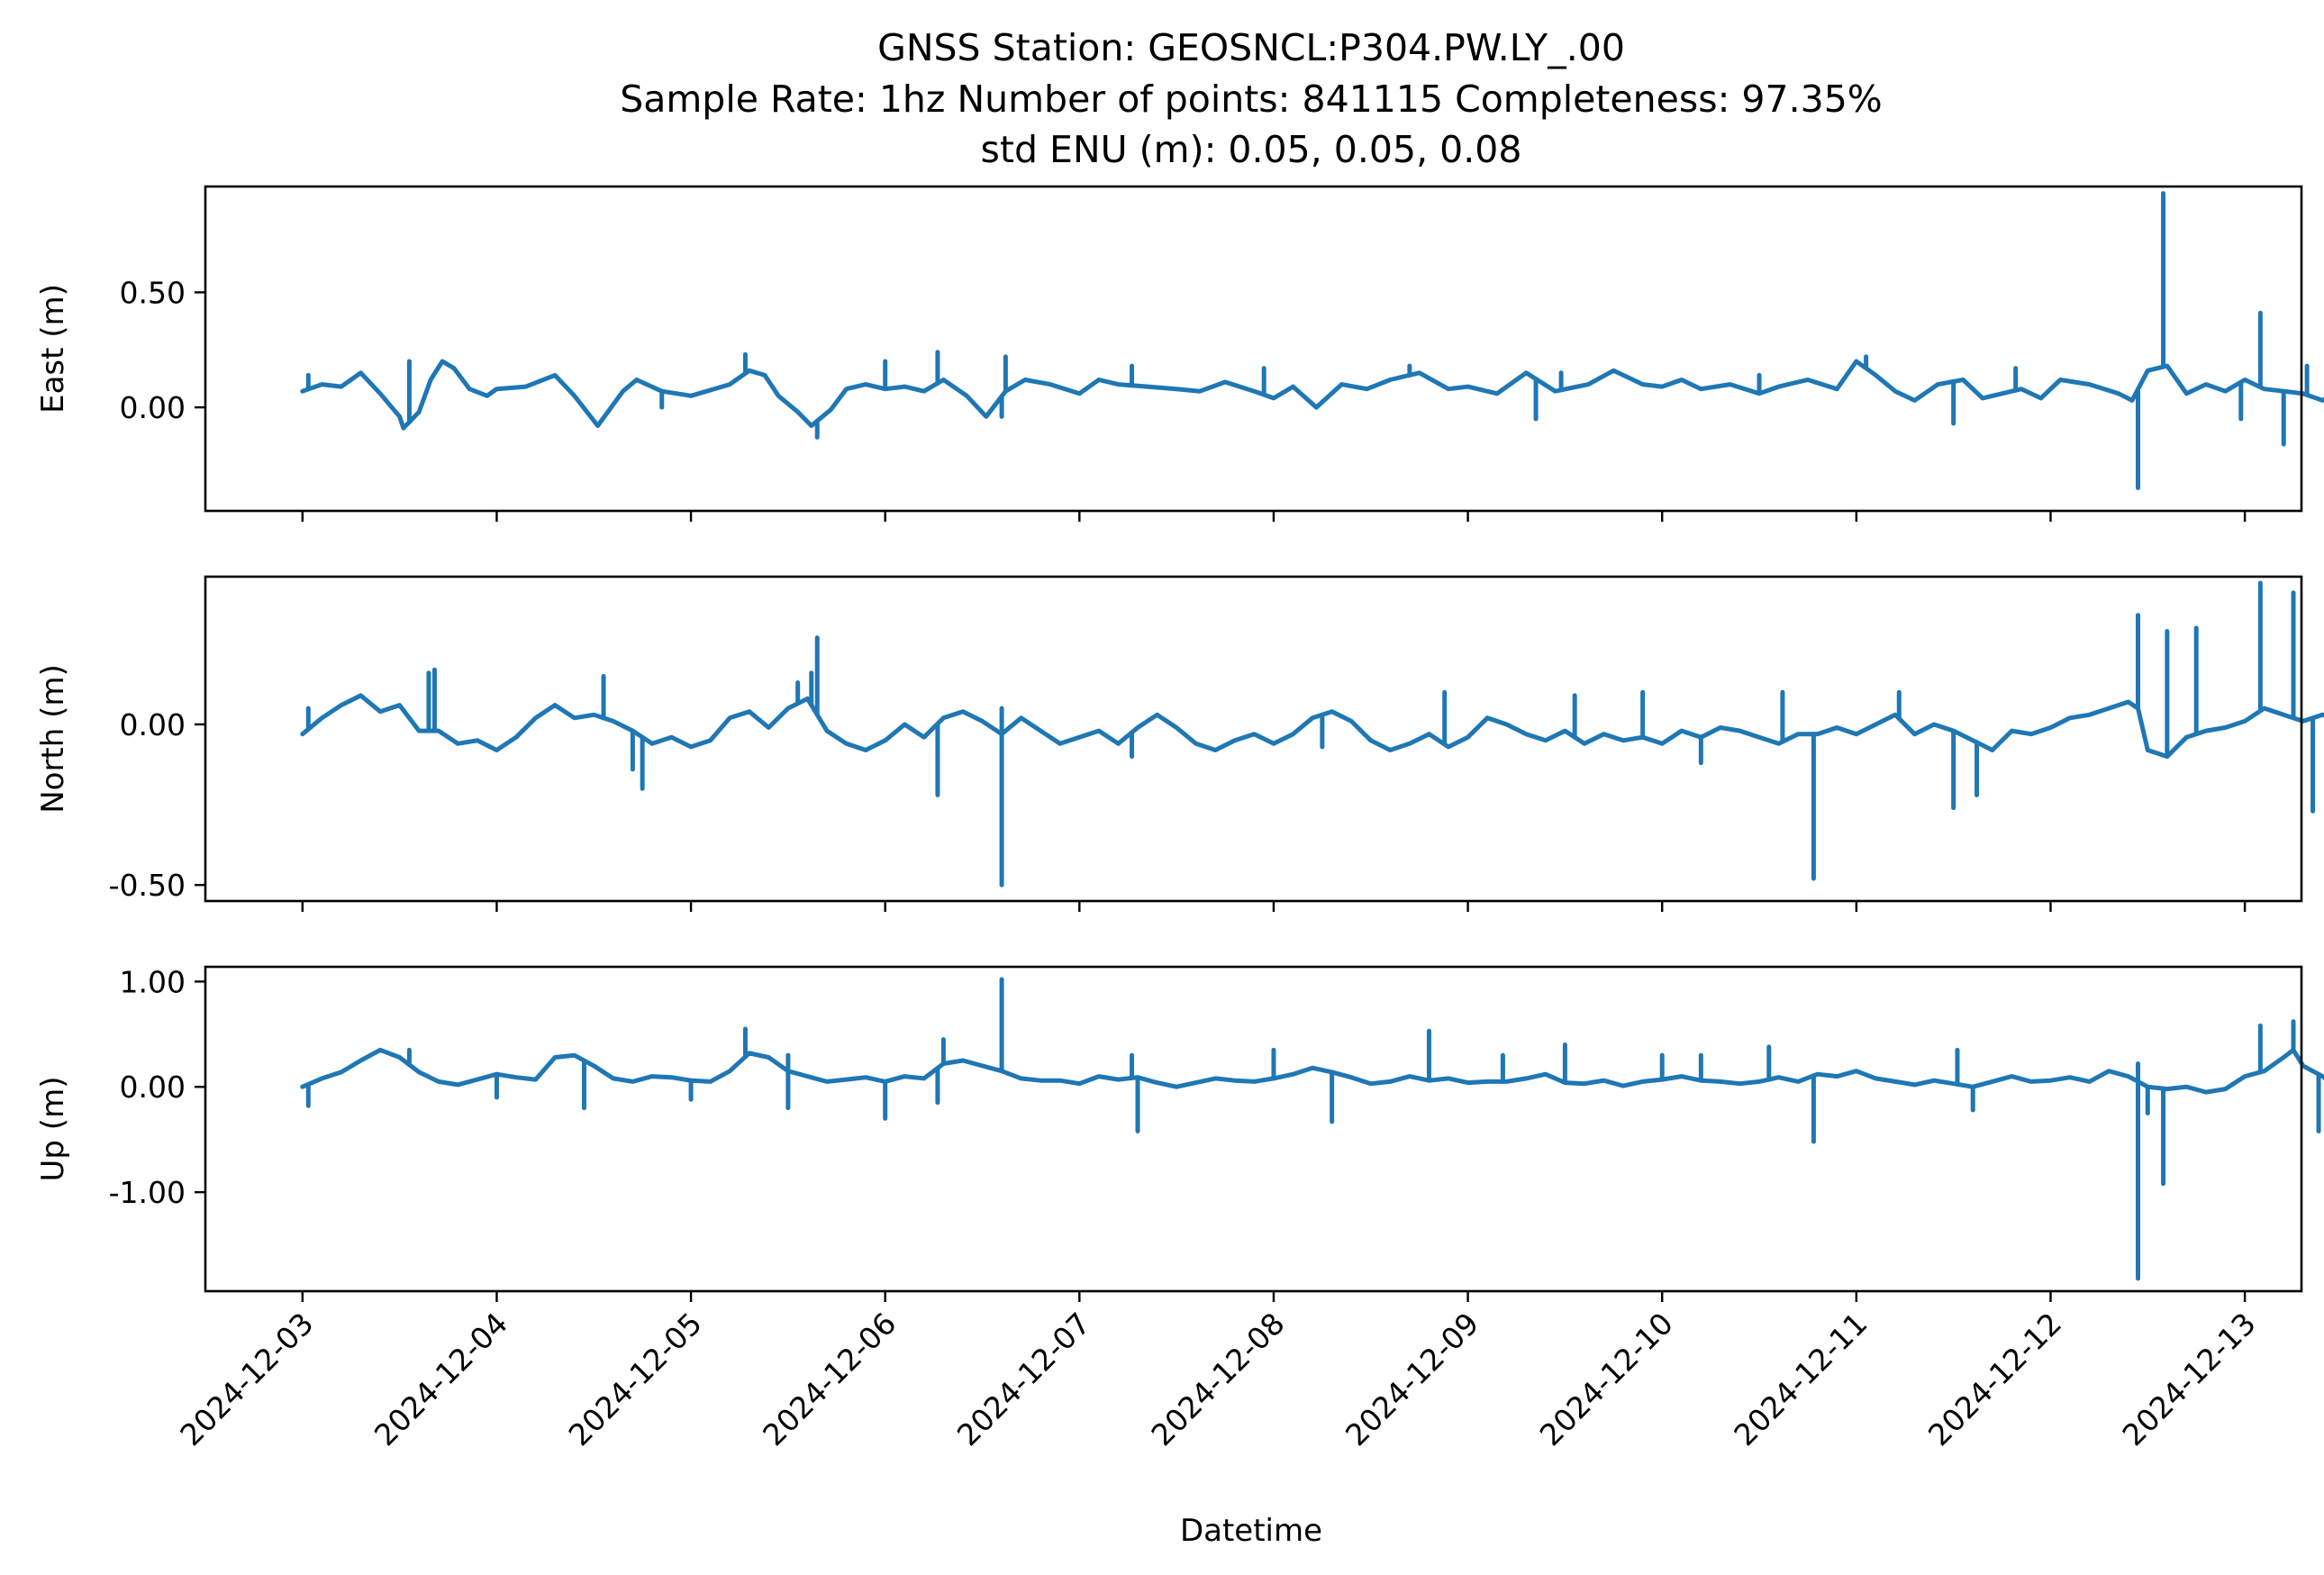 This screenshot has width=2324, height=1575. Describe the element at coordinates (1412, 1379) in the screenshot. I see `x-tick-label: 2024-12-09` at that location.